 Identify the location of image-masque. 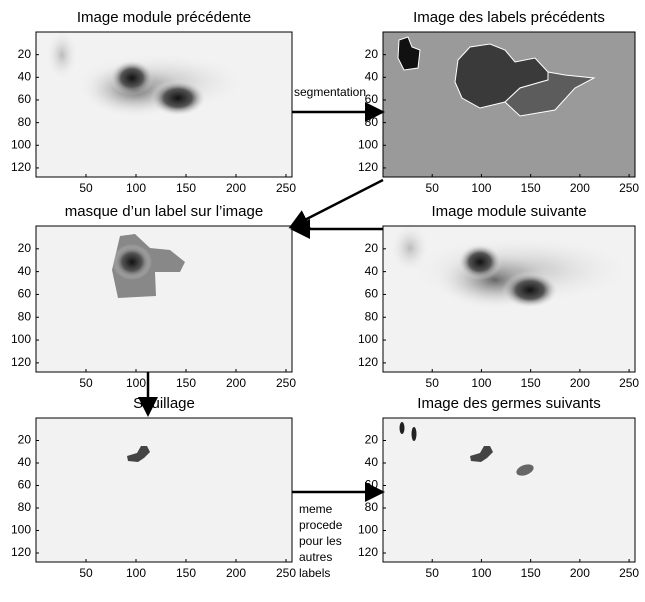
(164, 299).